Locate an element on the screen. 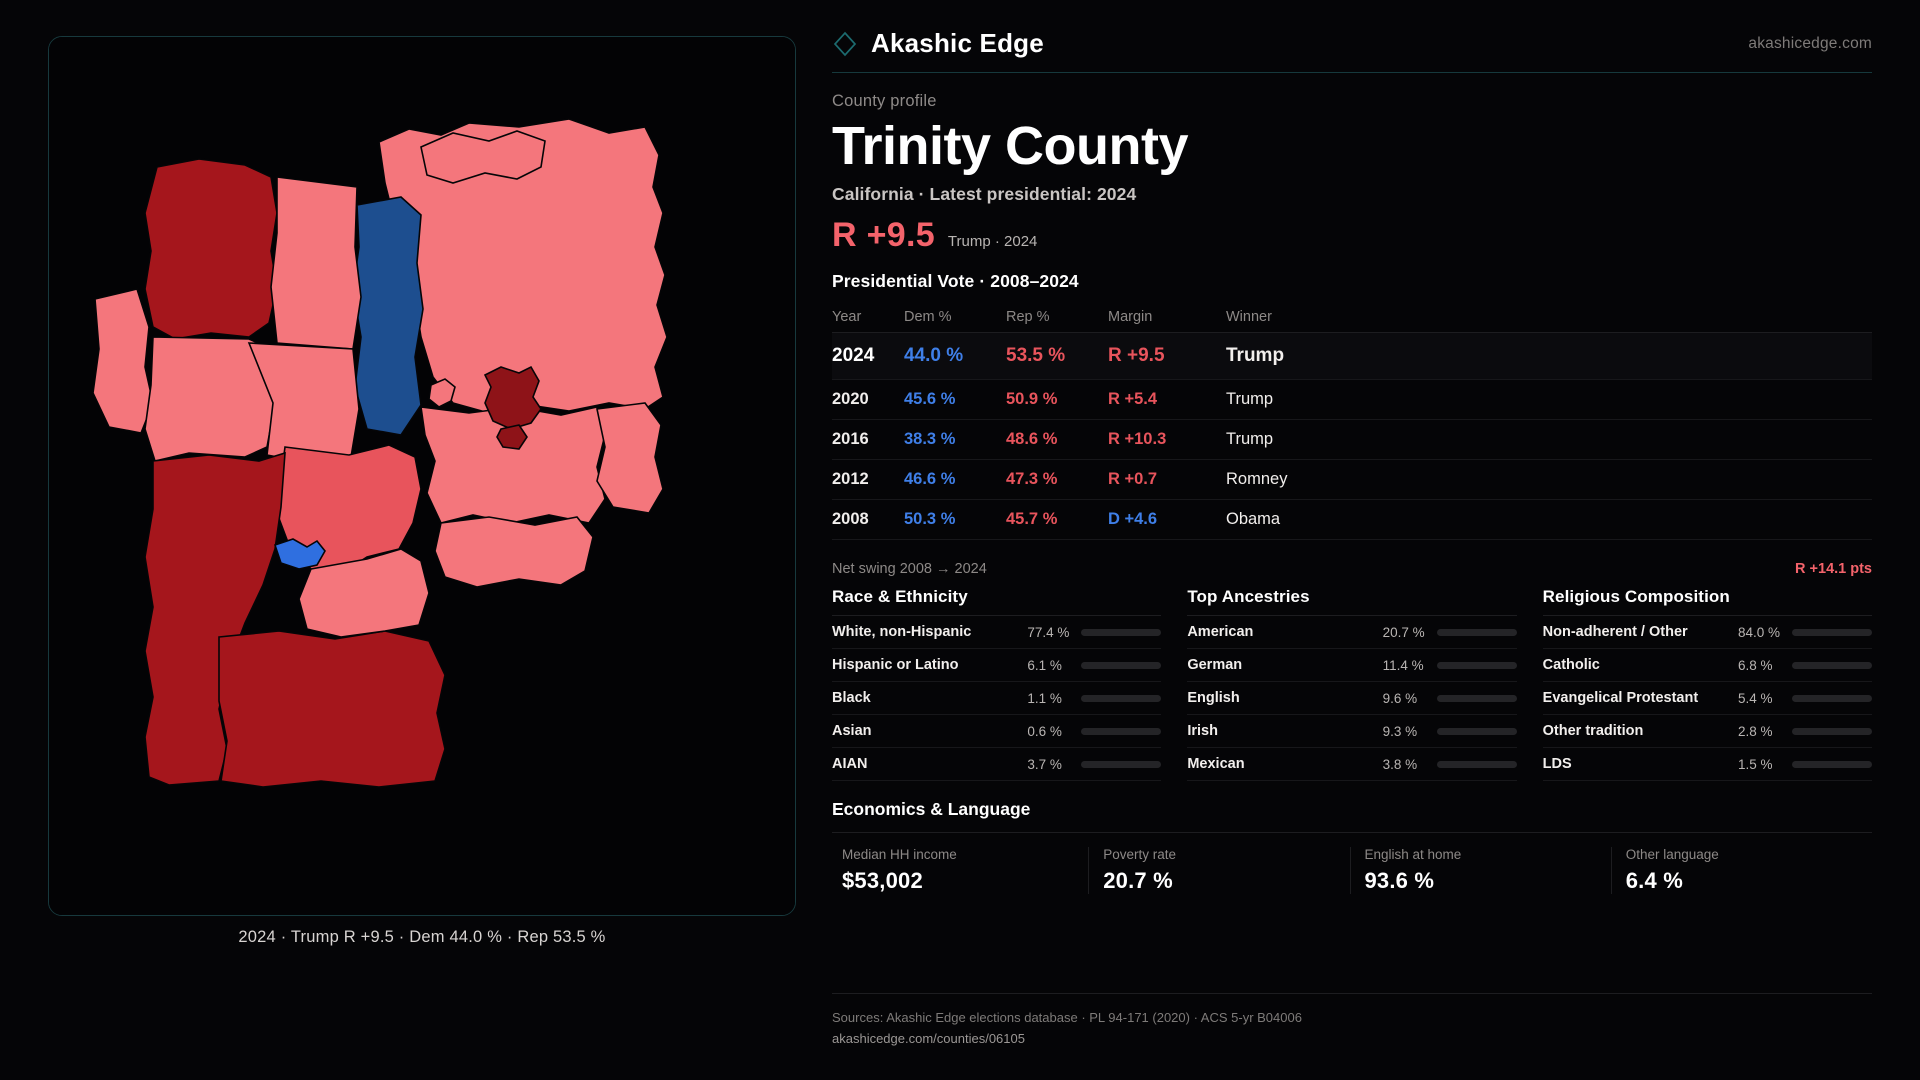 The image size is (1920, 1080). cell-rep-pct: 50.9 % is located at coordinates (1057, 400).